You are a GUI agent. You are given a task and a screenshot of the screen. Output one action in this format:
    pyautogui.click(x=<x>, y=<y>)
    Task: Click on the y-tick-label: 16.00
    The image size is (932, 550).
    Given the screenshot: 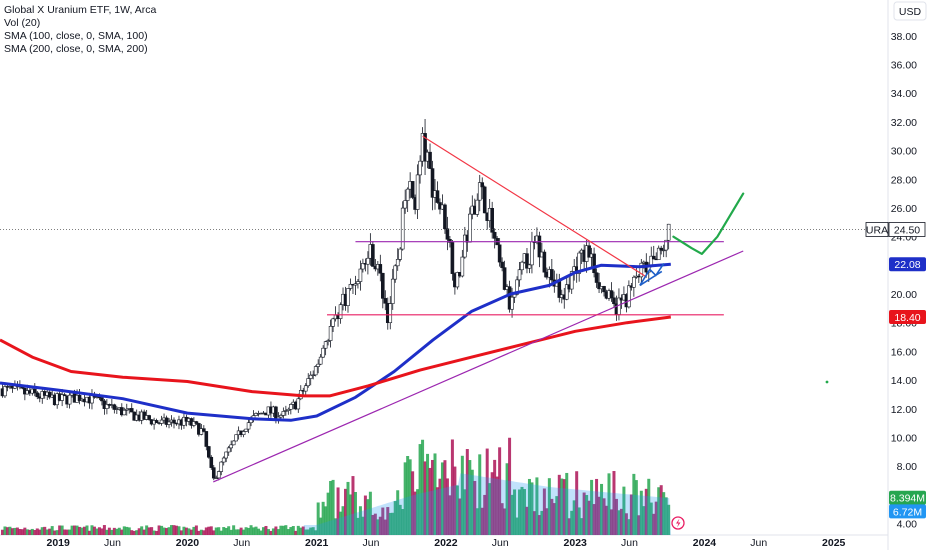 What is the action you would take?
    pyautogui.click(x=904, y=352)
    